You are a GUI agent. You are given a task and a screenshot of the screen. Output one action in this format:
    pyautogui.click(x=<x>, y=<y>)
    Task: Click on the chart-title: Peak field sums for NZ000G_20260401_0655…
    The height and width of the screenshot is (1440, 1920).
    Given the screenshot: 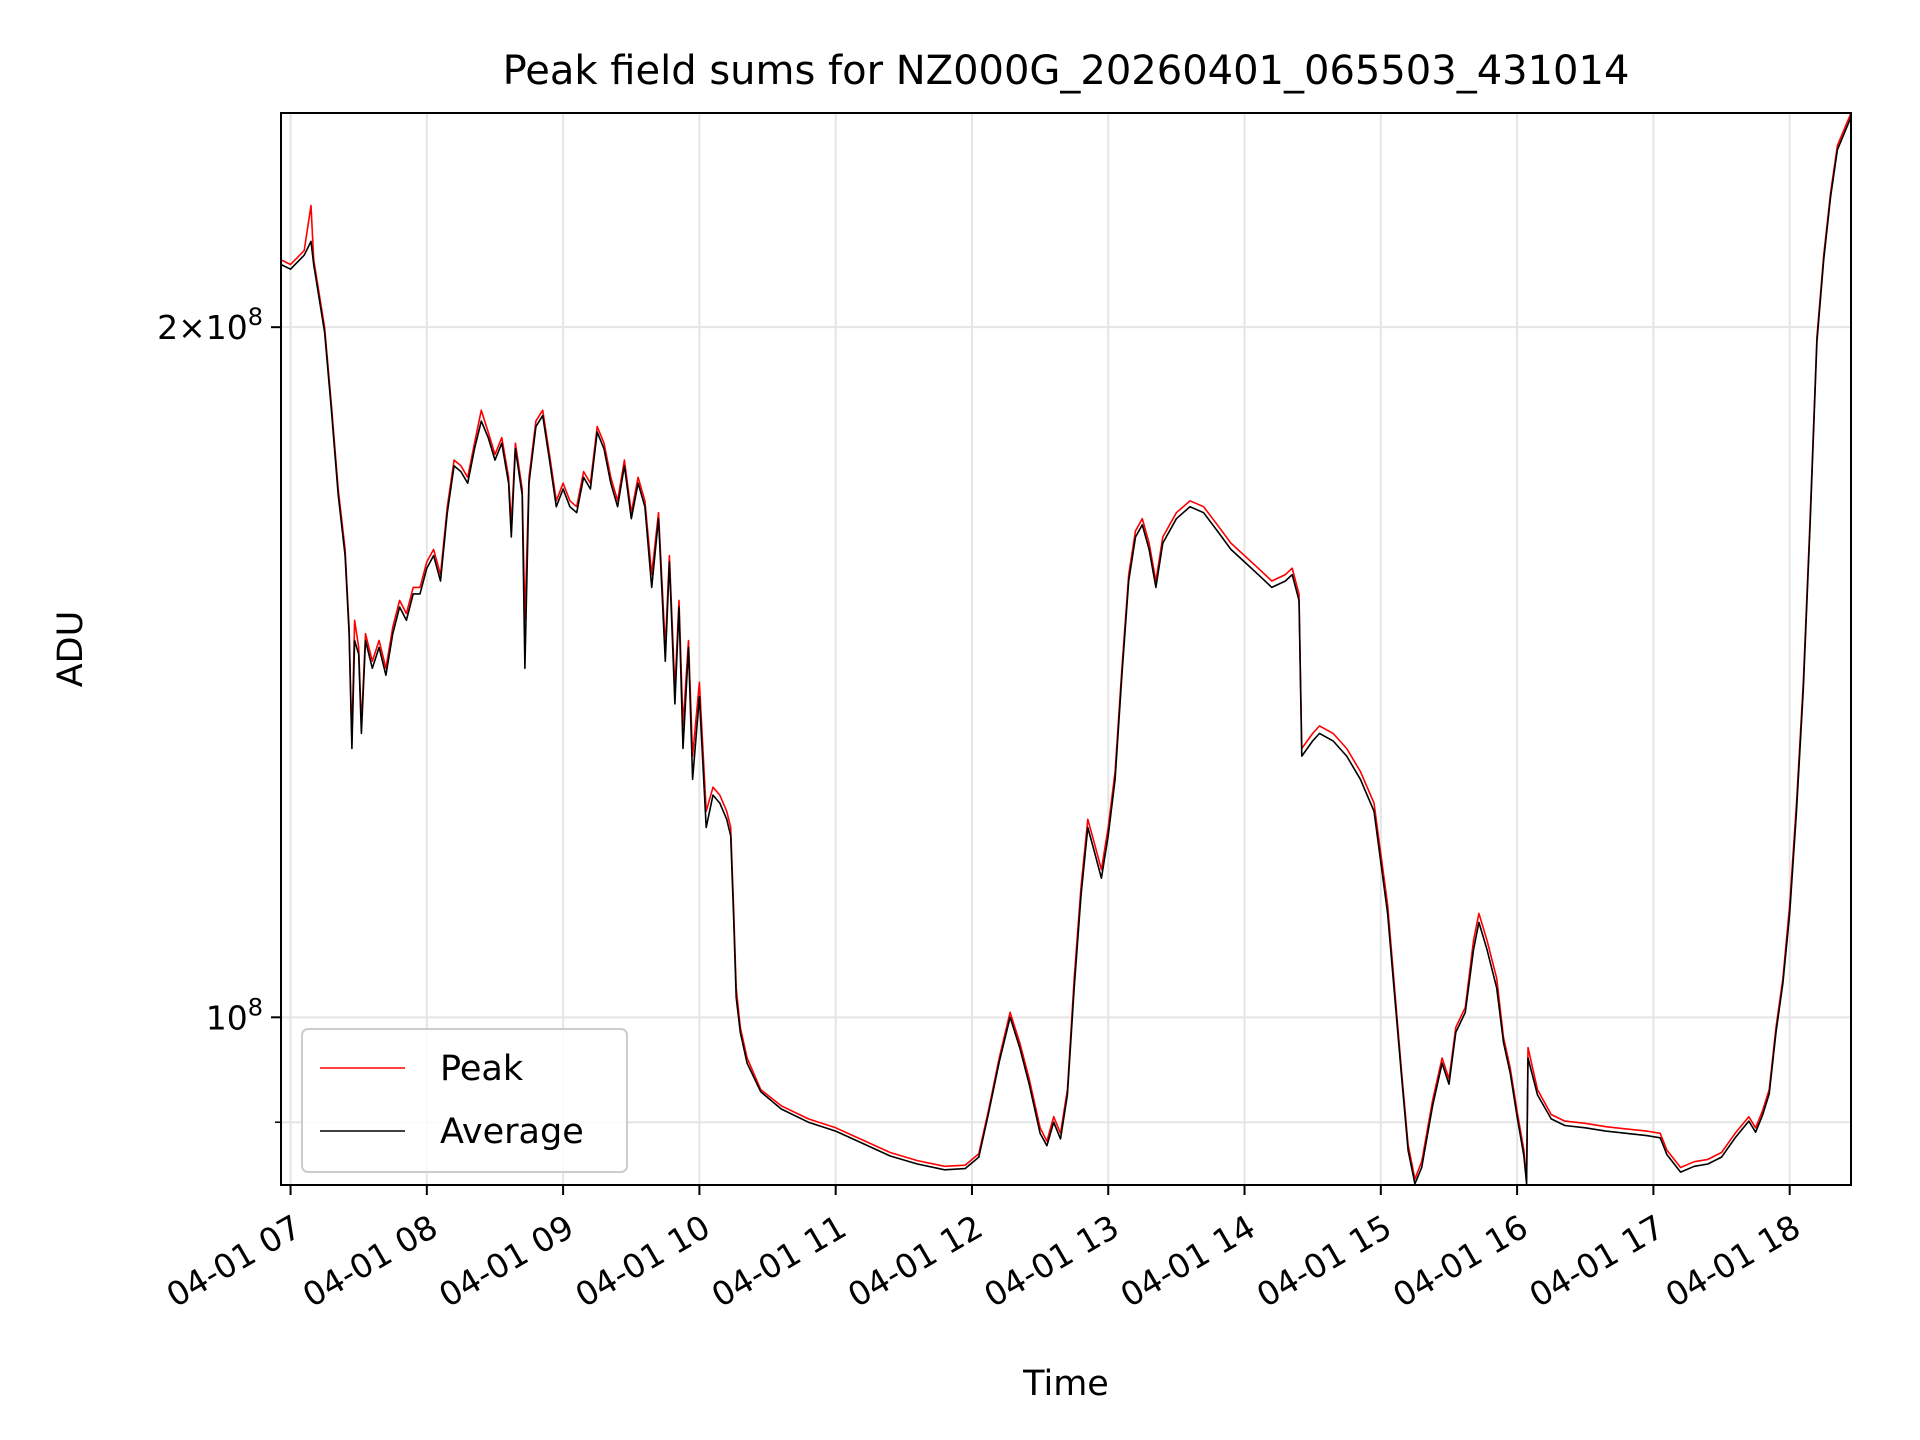 What is the action you would take?
    pyautogui.click(x=1066, y=71)
    